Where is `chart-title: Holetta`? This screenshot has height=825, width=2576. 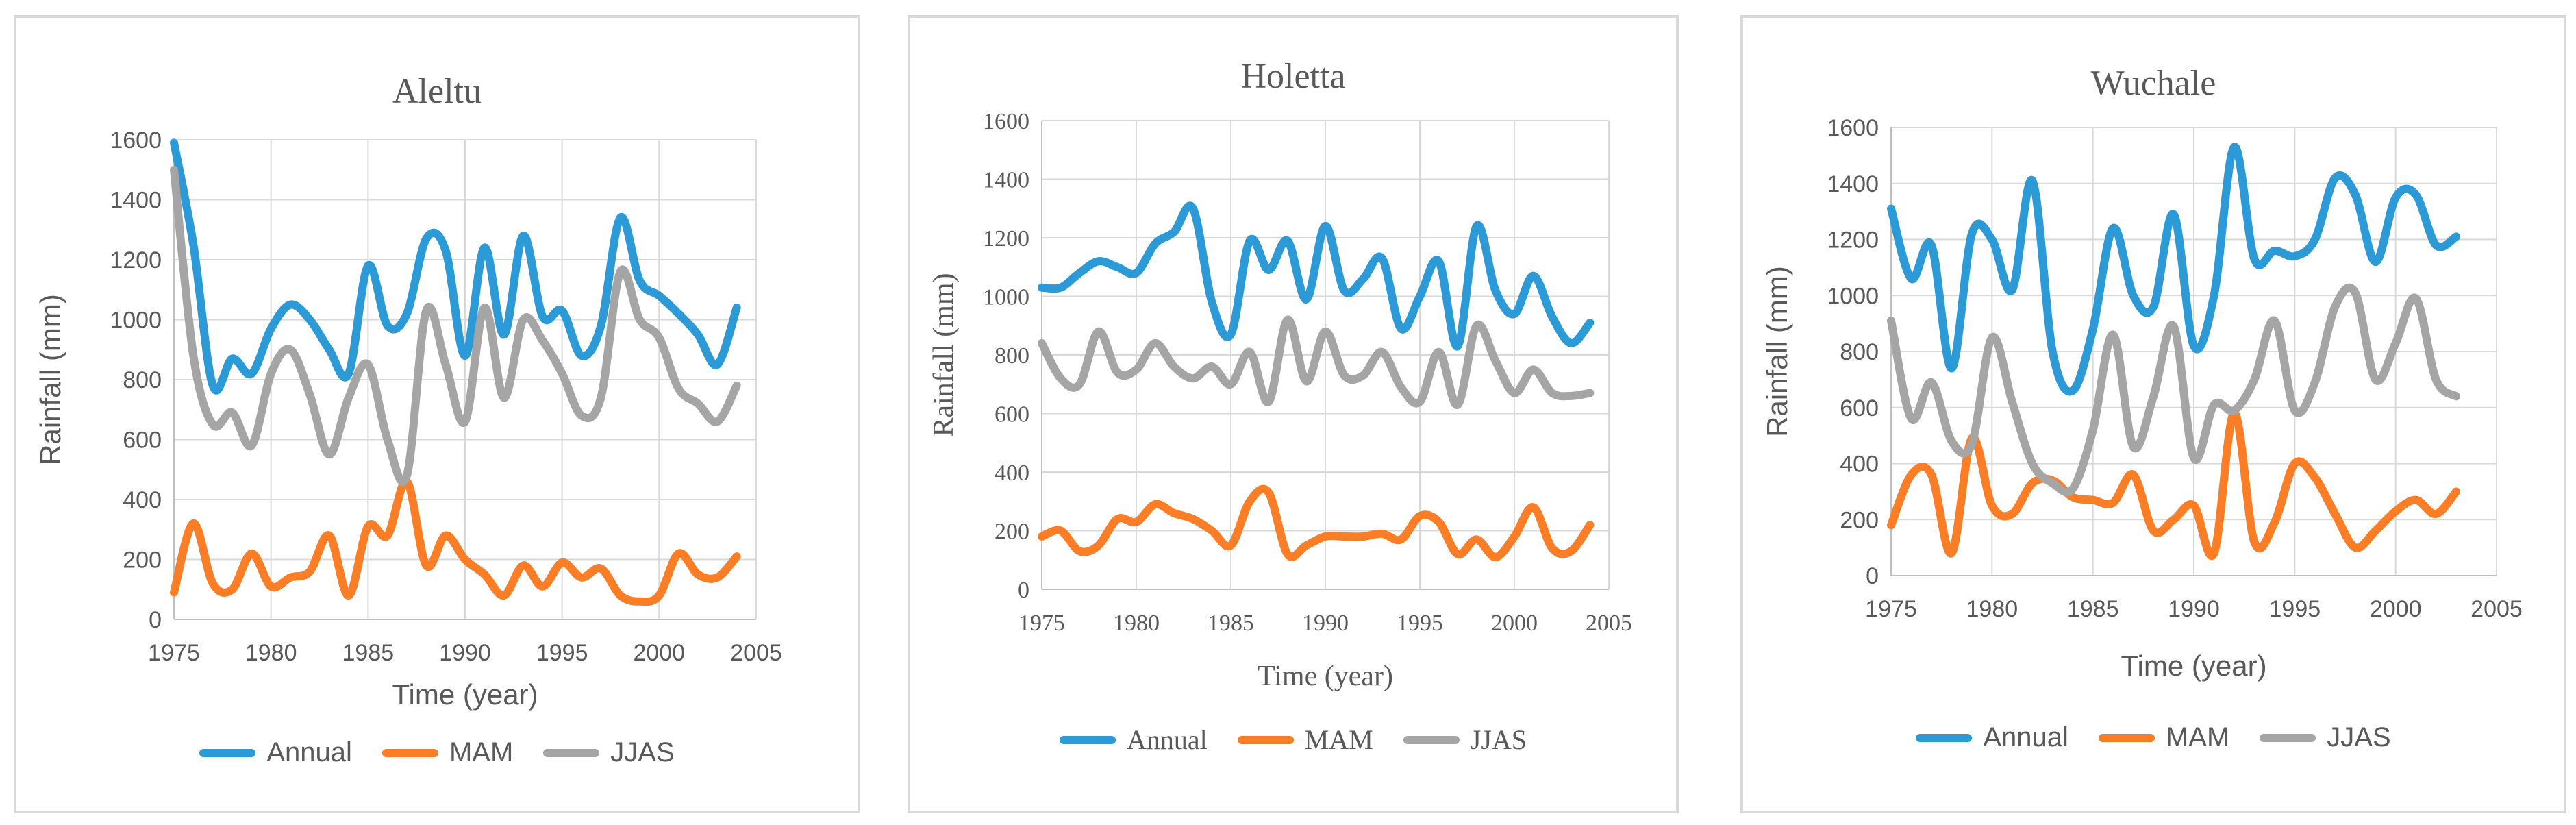
chart-title: Holetta is located at coordinates (1293, 76).